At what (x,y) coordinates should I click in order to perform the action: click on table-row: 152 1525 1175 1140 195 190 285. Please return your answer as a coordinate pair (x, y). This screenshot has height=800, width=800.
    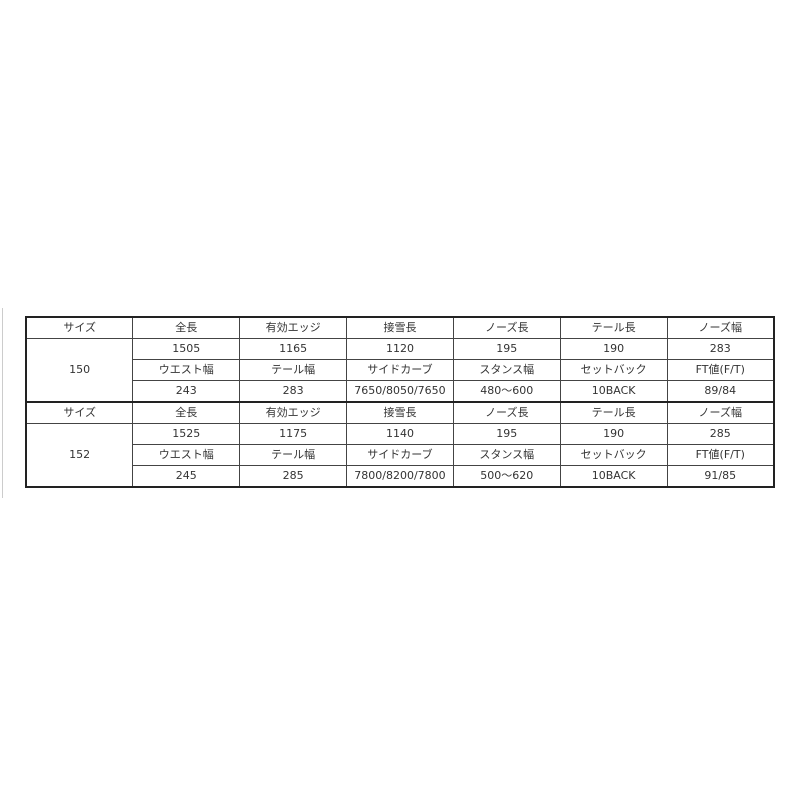
    Looking at the image, I should click on (400, 455).